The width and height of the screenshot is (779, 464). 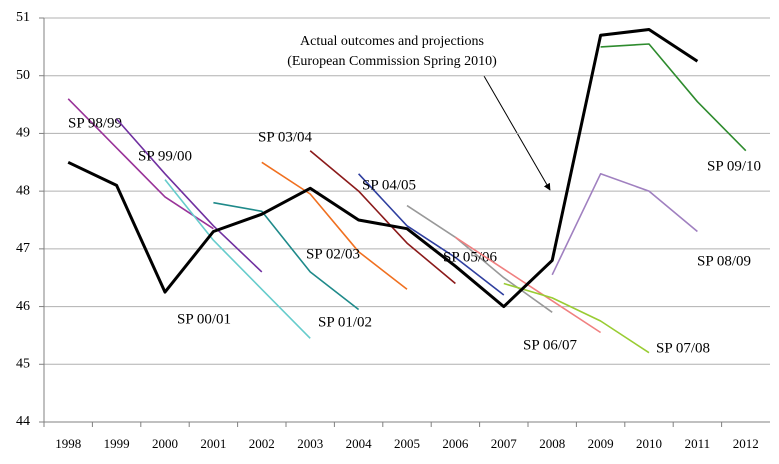 I want to click on series-label: SP 02/03, so click(x=333, y=254).